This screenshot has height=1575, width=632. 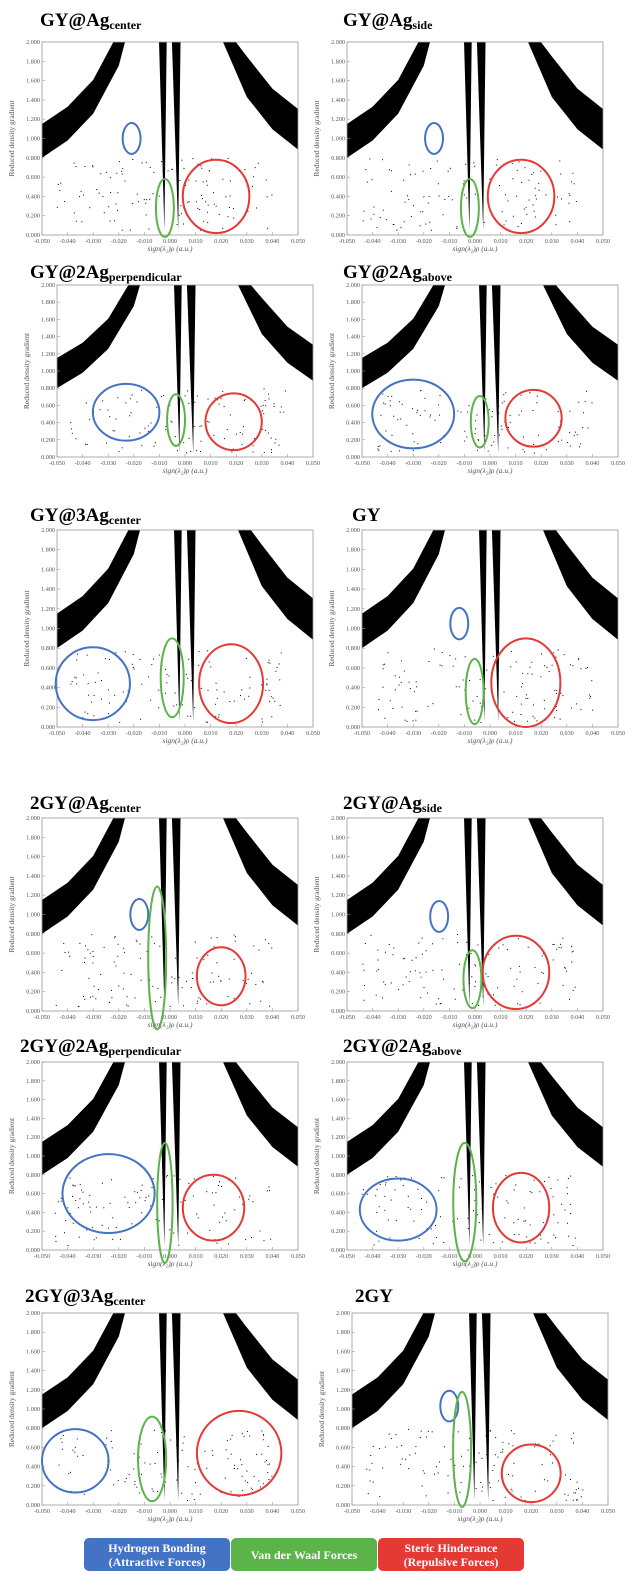 I want to click on y-tick-label: 0.800, so click(x=343, y=1428).